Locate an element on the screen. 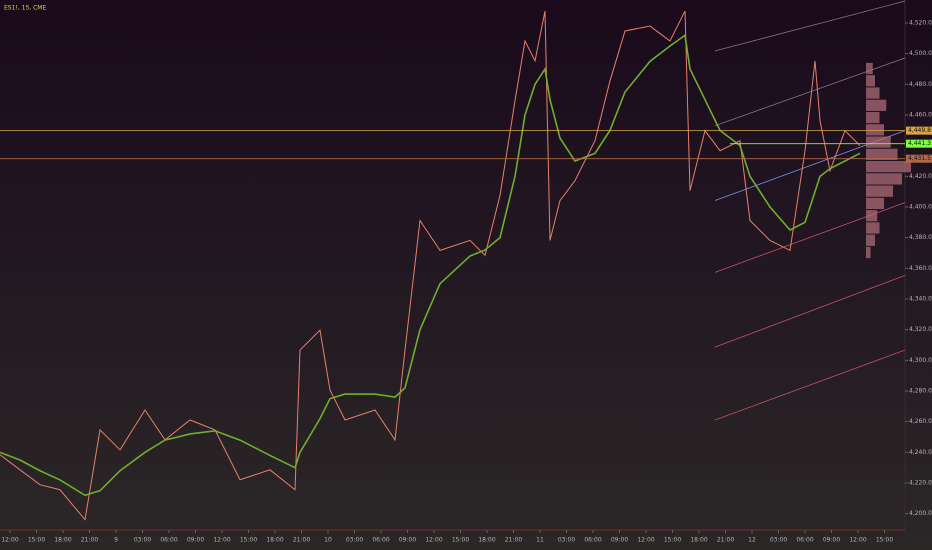  y-tick-label: 4,420.0 is located at coordinates (920, 176).